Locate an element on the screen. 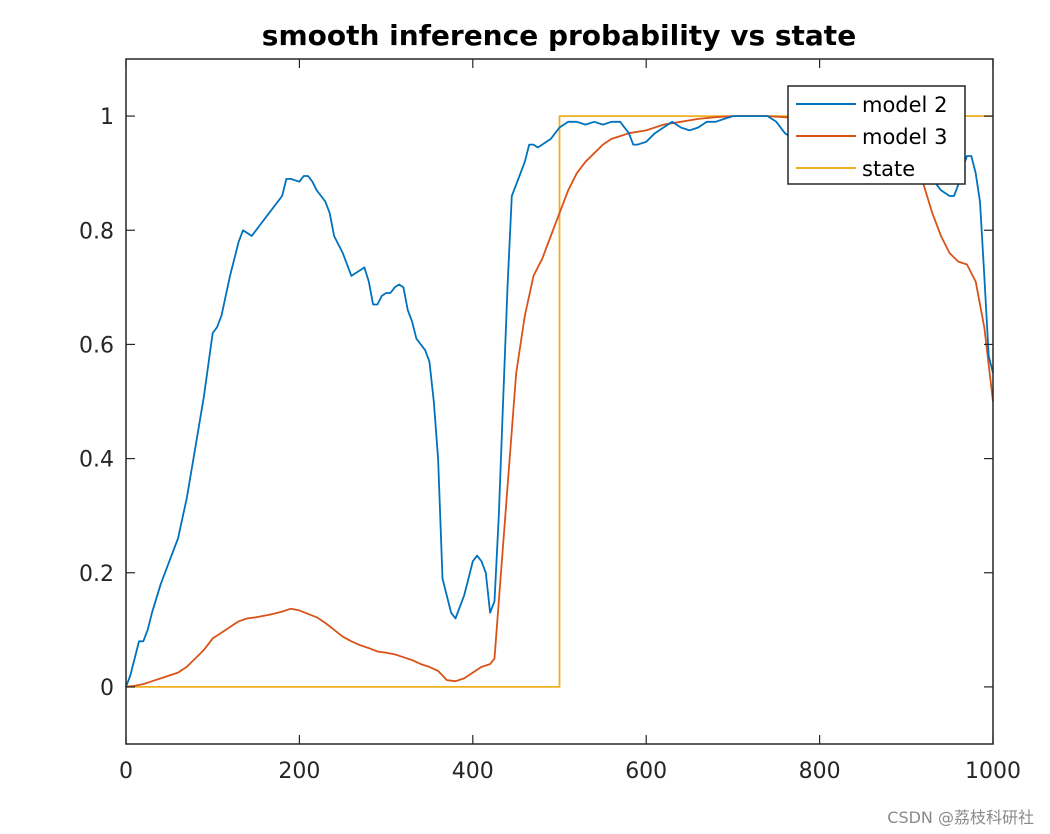 Image resolution: width=1050 pixels, height=834 pixels. legend: model 2 model 3 state is located at coordinates (876, 135).